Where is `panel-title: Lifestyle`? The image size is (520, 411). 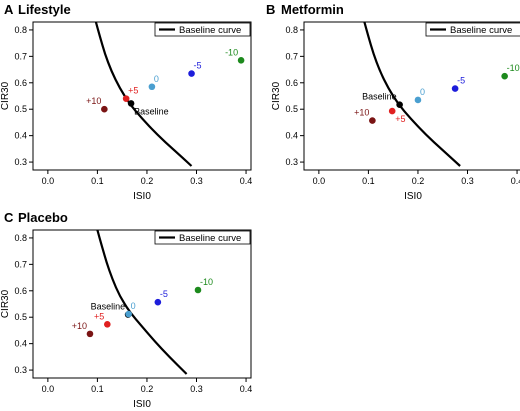 panel-title: Lifestyle is located at coordinates (44, 9).